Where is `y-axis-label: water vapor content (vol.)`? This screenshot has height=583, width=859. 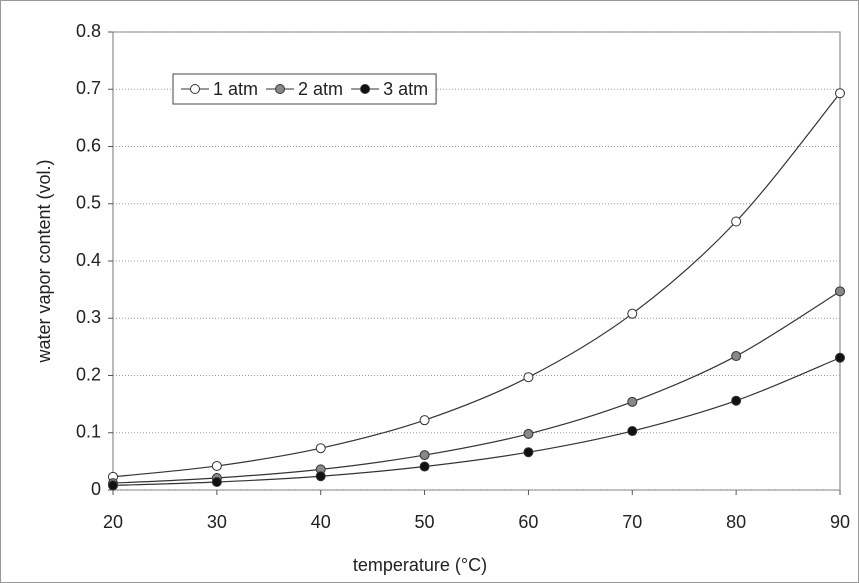
y-axis-label: water vapor content (vol.) is located at coordinates (44, 261).